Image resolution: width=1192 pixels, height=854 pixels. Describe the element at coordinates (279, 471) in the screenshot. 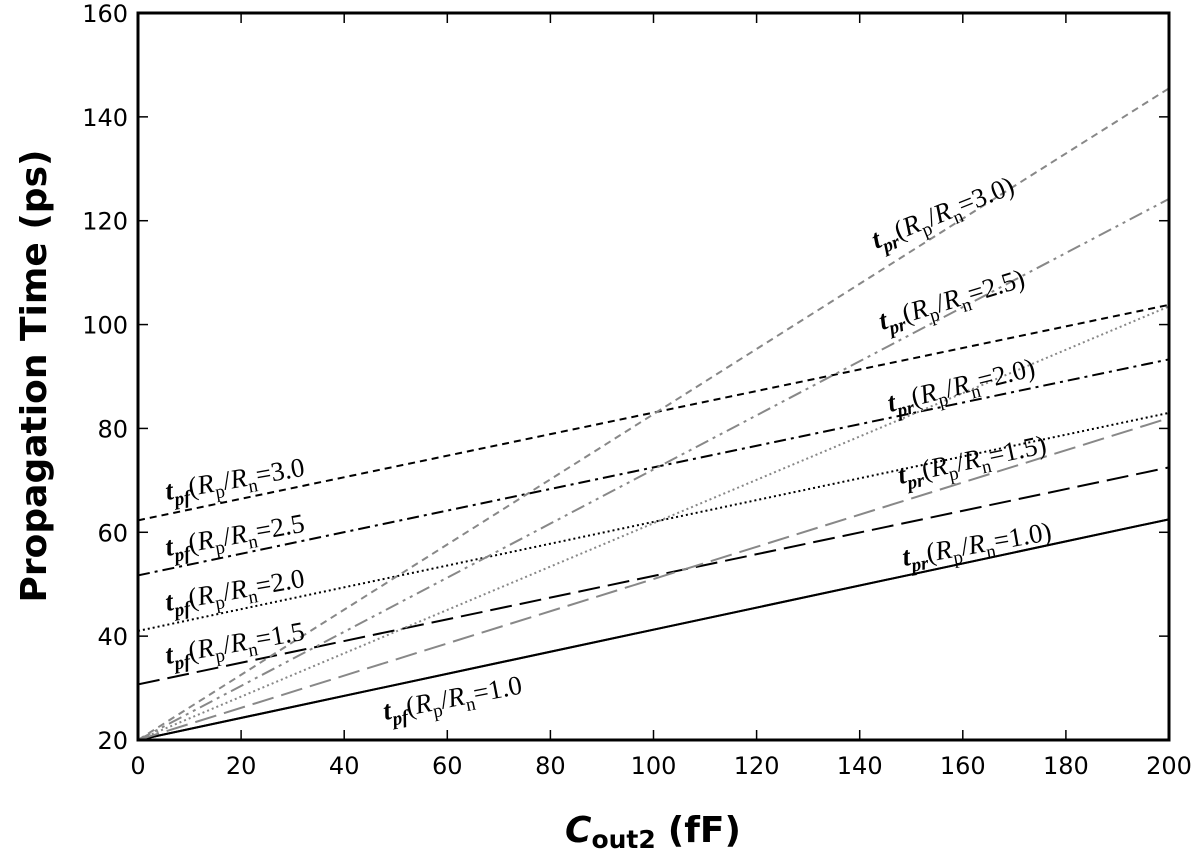

I see `curve-label-part: =3.0` at that location.